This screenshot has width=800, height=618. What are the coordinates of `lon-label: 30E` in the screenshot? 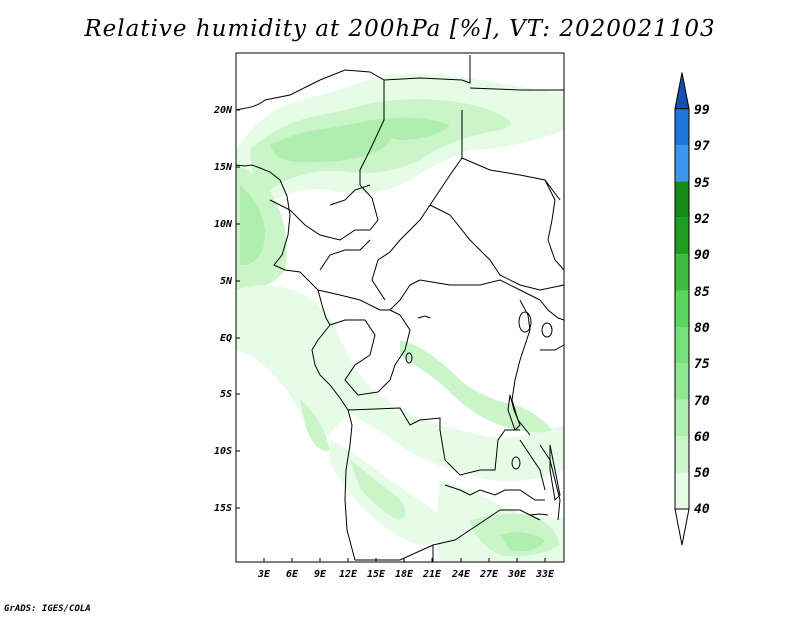 It's located at (517, 574).